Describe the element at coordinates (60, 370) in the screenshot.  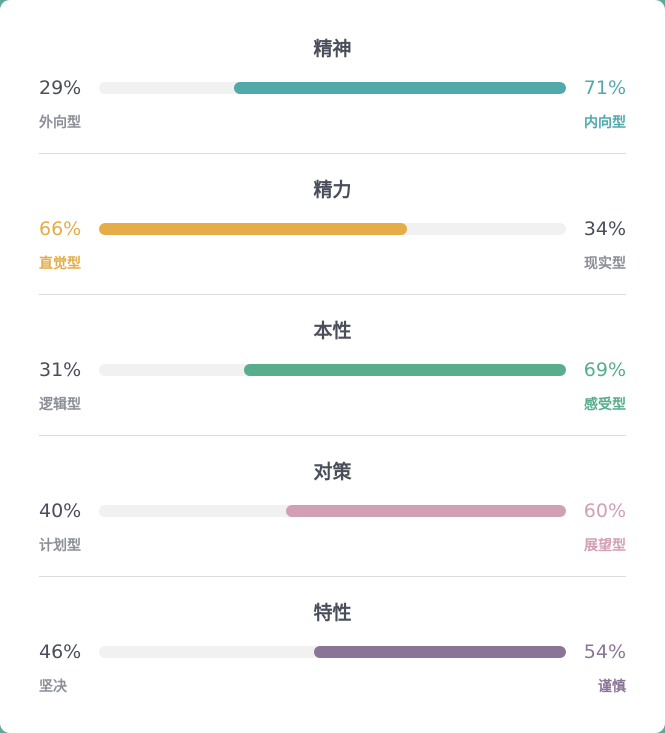
I see `left-percent: 31%` at that location.